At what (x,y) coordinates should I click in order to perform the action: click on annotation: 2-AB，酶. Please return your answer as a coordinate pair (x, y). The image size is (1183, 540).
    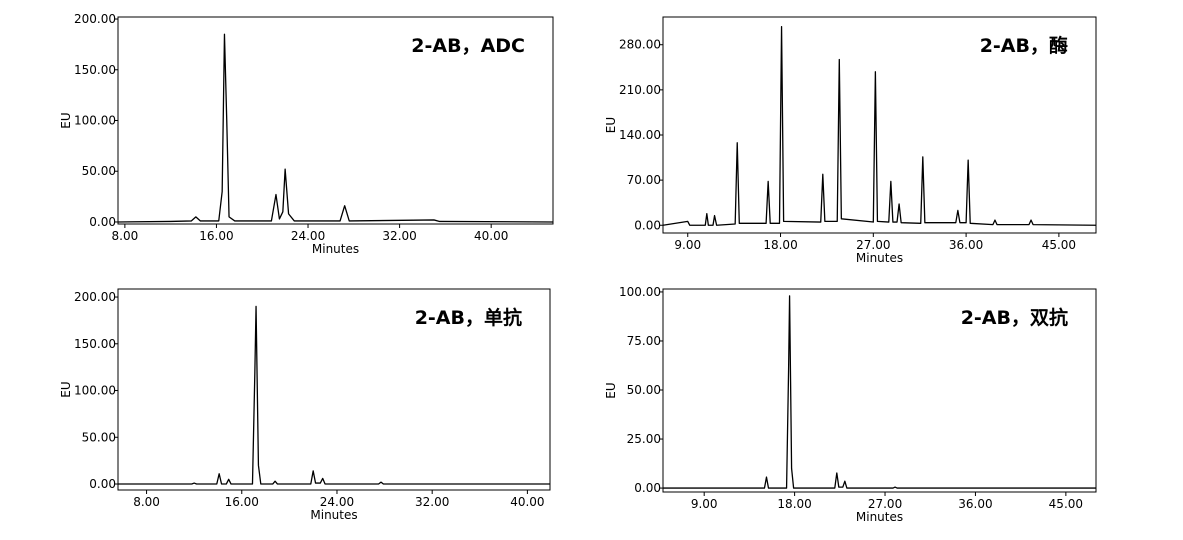
    Looking at the image, I should click on (1024, 45).